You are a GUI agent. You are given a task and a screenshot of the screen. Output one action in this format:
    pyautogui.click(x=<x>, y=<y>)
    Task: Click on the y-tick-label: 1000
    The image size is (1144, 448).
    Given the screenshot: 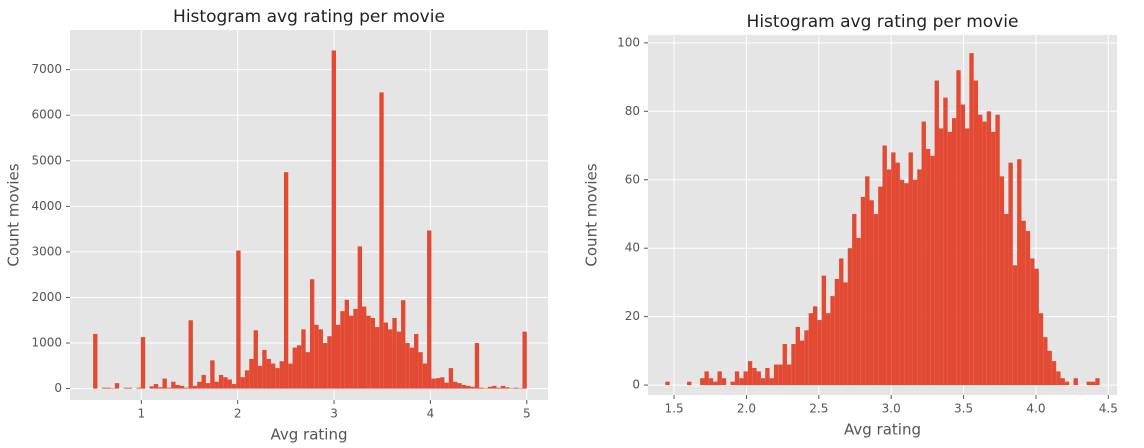 What is the action you would take?
    pyautogui.click(x=46, y=343)
    